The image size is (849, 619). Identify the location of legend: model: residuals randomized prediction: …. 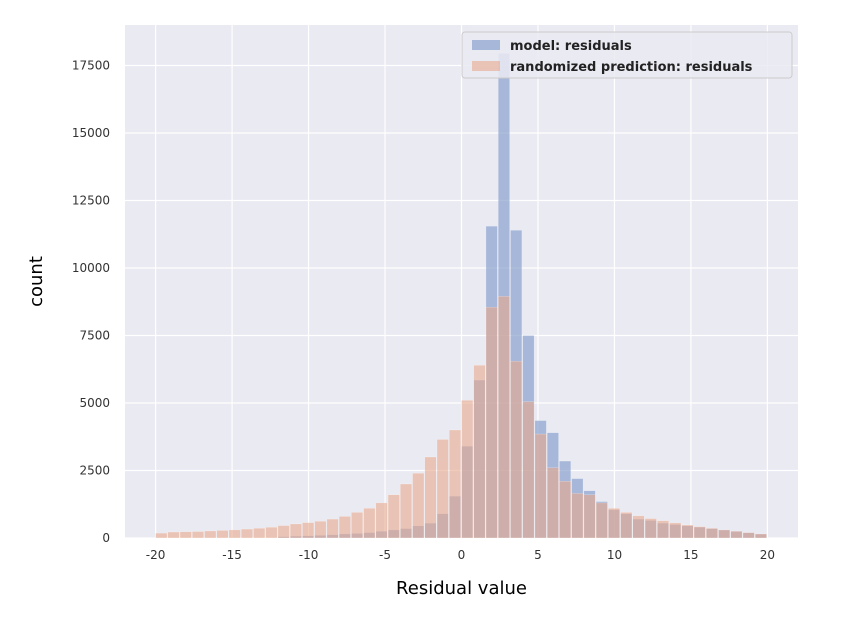
(627, 55).